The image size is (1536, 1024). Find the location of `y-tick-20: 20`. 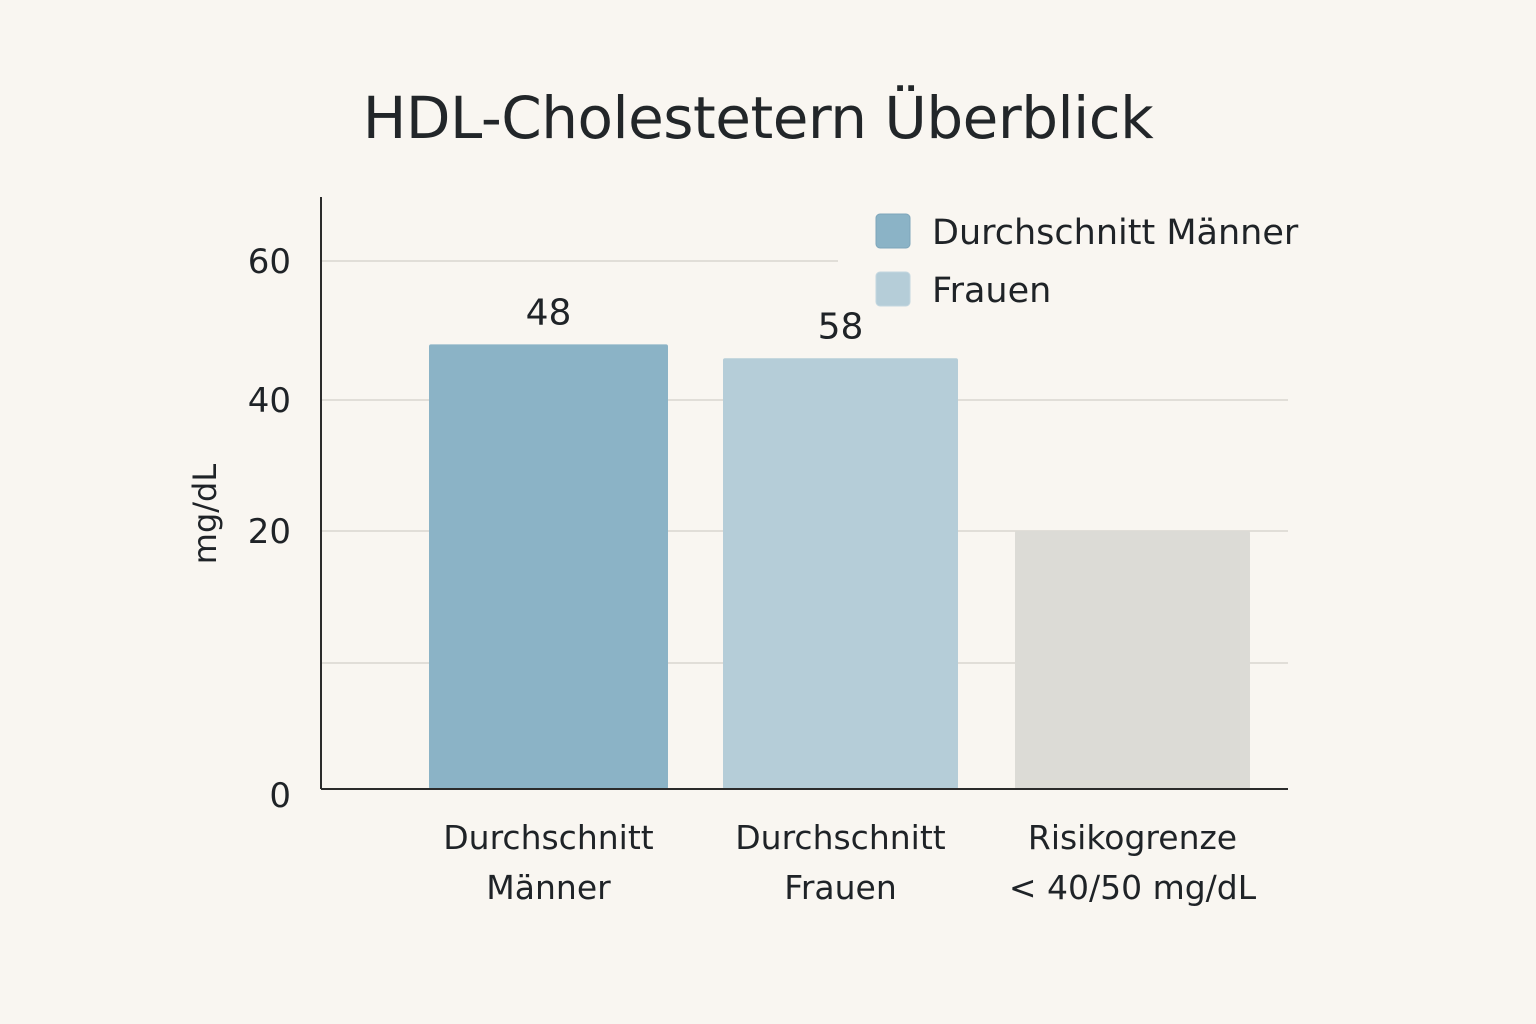

y-tick-20: 20 is located at coordinates (269, 532).